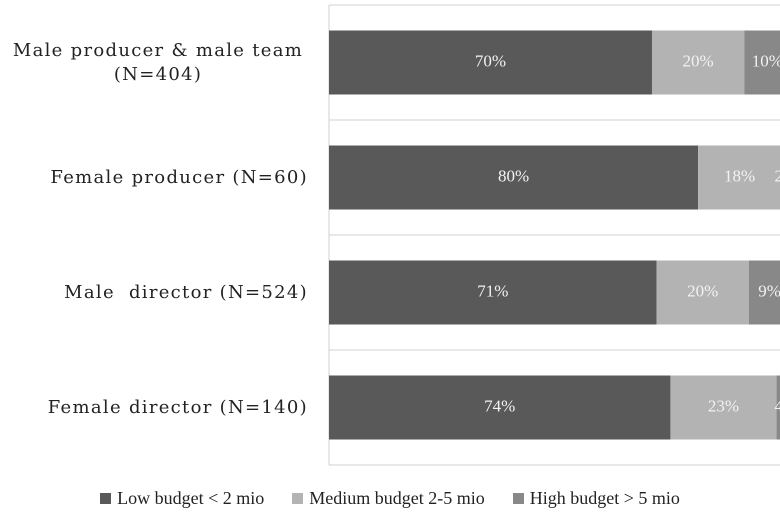 Image resolution: width=780 pixels, height=516 pixels. I want to click on legend-item: Low budget < 2 mio, so click(182, 498).